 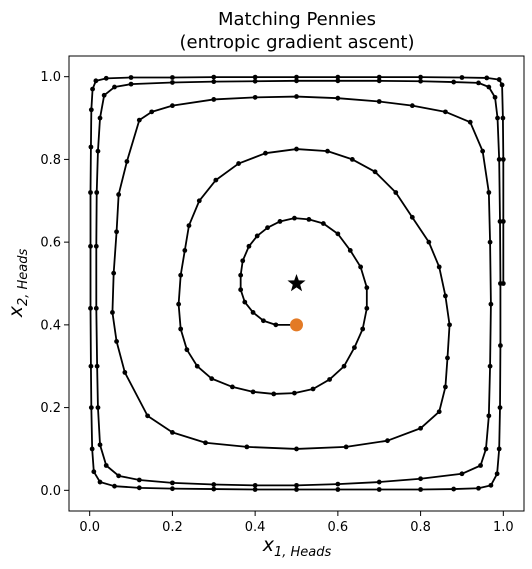 I want to click on x-axis-label: x1, Heads, so click(x=297, y=547).